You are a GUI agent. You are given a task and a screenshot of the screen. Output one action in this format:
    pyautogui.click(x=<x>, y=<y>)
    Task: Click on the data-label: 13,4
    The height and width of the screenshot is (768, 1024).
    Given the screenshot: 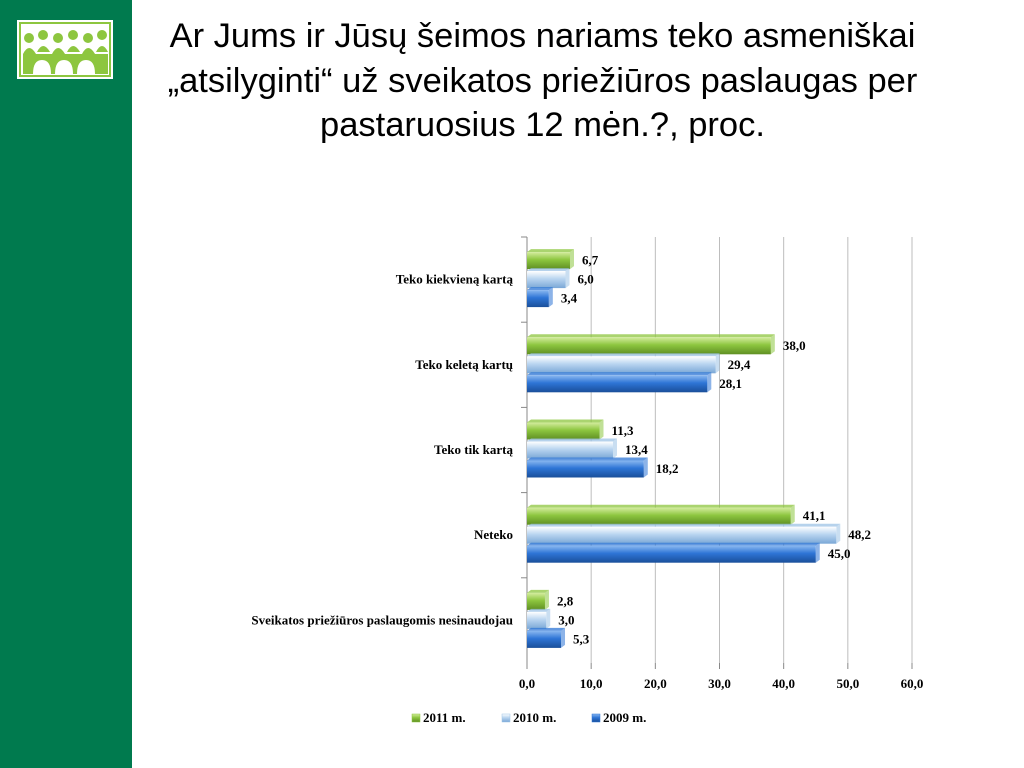 What is the action you would take?
    pyautogui.click(x=636, y=449)
    